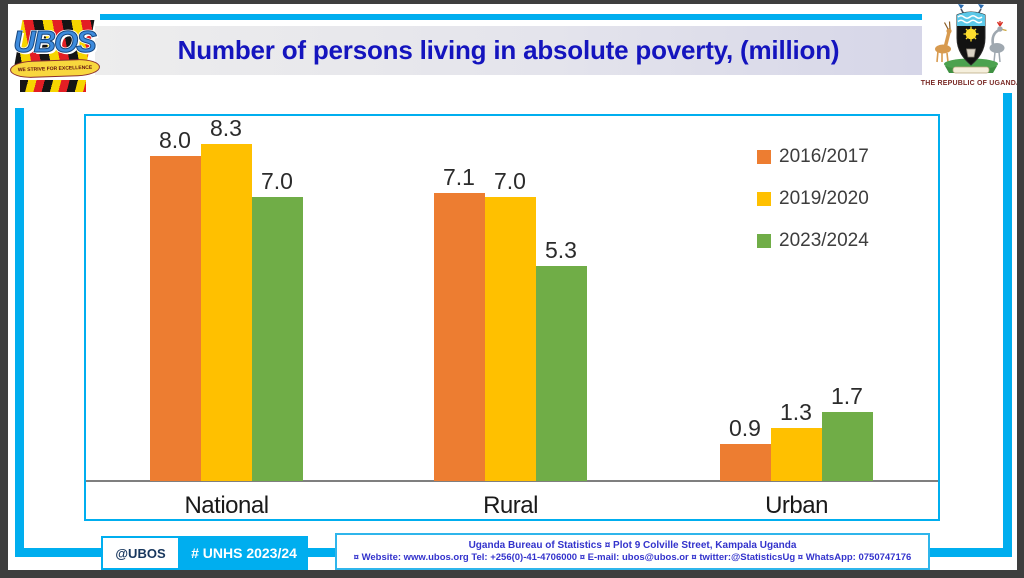  I want to click on bar-national-2016/2017, so click(175, 318).